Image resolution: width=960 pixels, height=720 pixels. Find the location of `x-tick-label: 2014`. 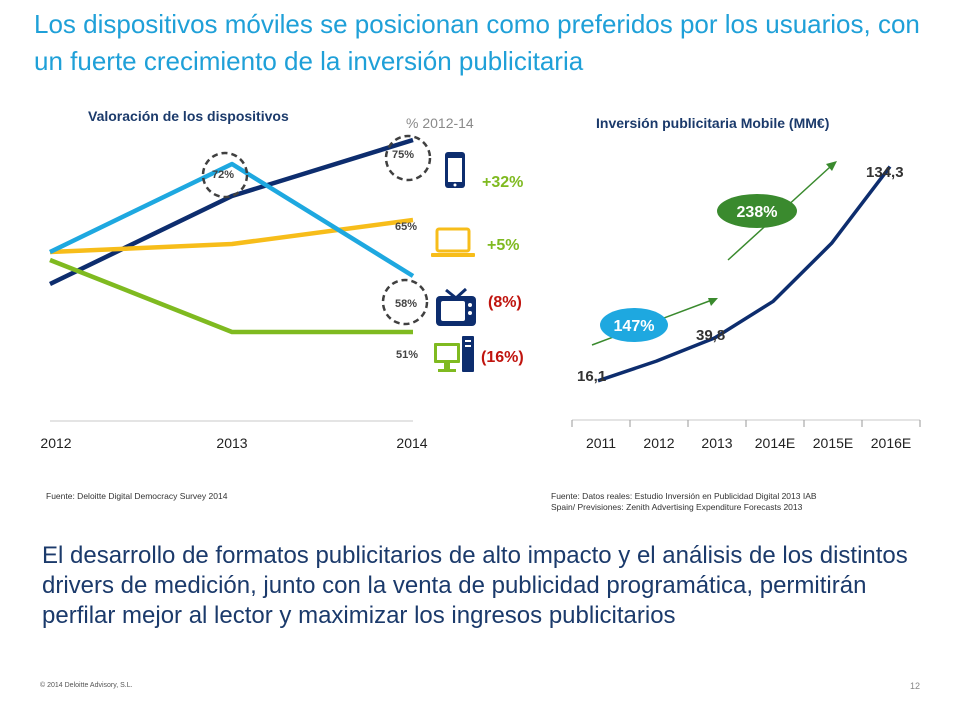

x-tick-label: 2014 is located at coordinates (411, 443).